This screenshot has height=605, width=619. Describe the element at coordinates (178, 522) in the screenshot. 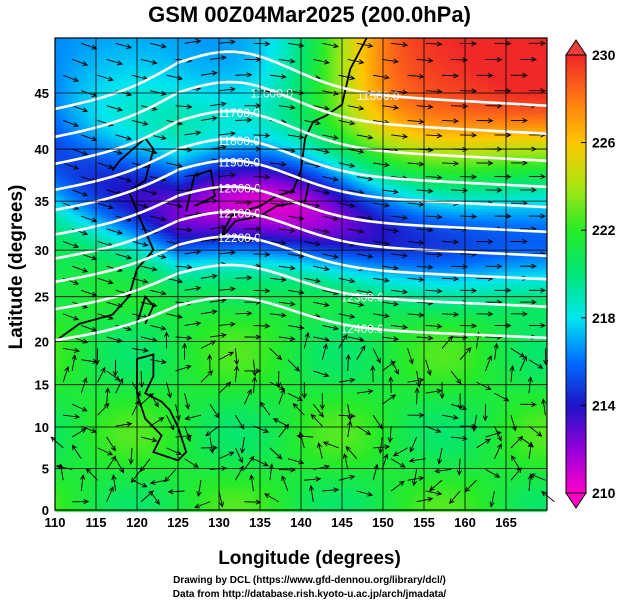

I see `x-tick-label: 125` at that location.